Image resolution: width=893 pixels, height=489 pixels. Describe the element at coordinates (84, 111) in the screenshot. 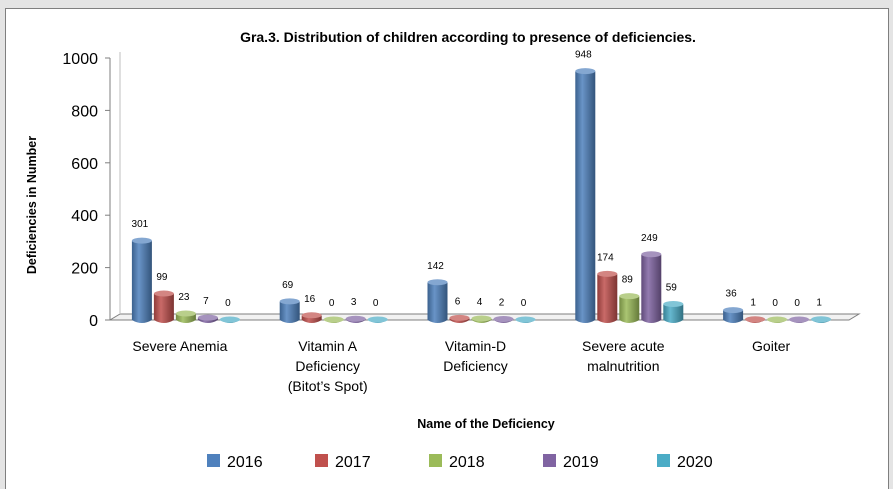

I see `y-tick-label: 800` at that location.